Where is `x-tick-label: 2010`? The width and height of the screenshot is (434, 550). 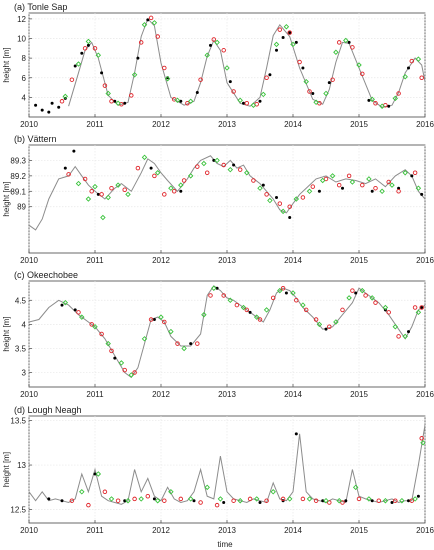 x-tick-label: 2010 is located at coordinates (29, 124).